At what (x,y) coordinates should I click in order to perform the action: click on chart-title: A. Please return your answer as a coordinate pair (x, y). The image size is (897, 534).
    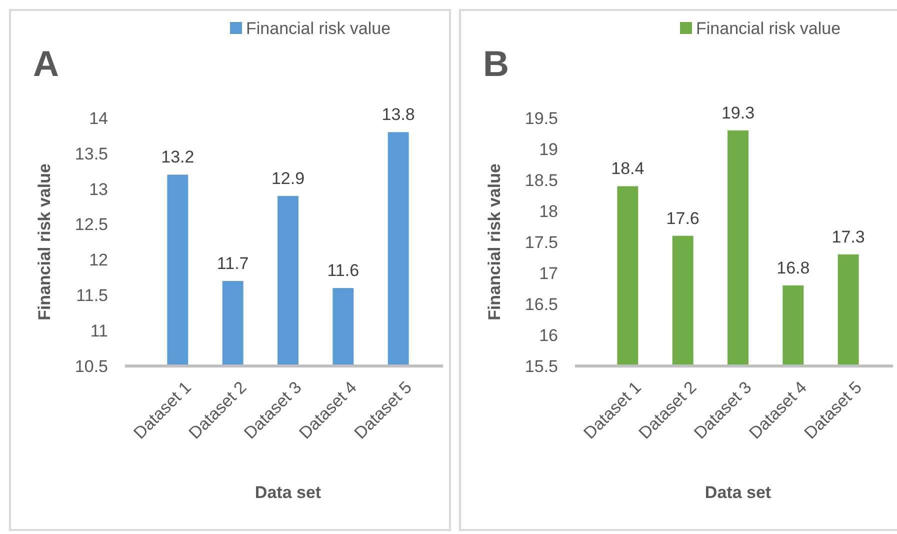
    Looking at the image, I should click on (46, 63).